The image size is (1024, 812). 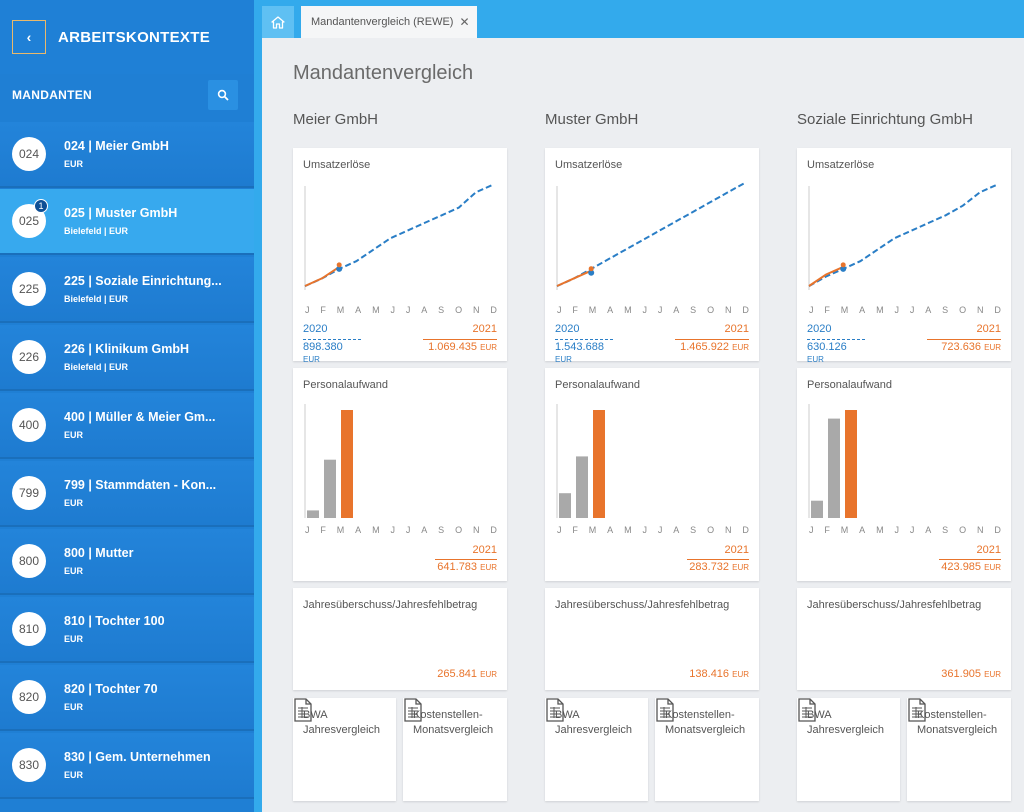 I want to click on client-name: 226 | Klinikum GmbH, so click(x=127, y=349).